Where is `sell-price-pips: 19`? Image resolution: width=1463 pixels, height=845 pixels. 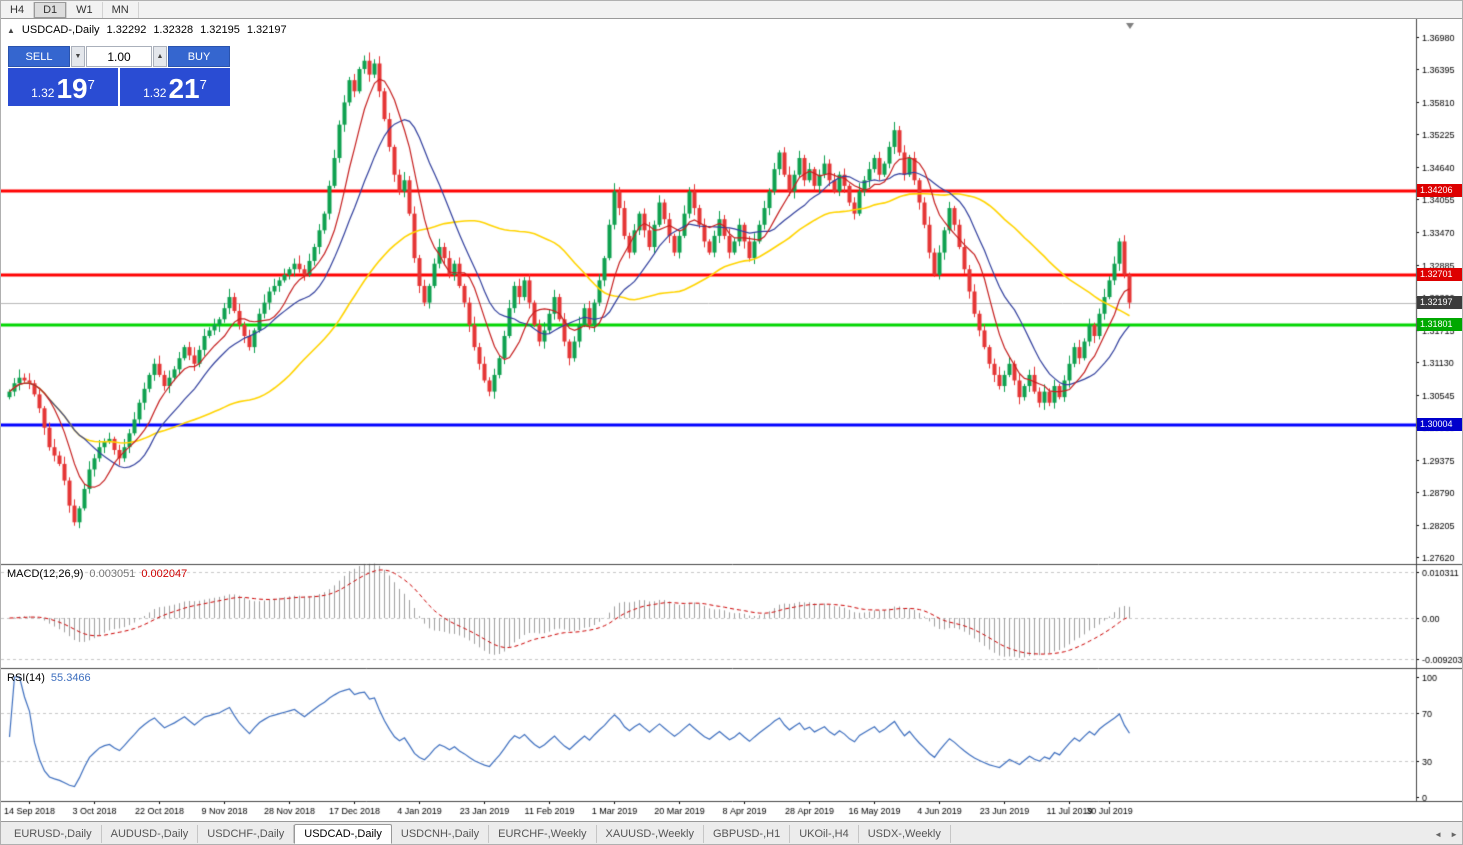
sell-price-pips: 19 is located at coordinates (72, 88).